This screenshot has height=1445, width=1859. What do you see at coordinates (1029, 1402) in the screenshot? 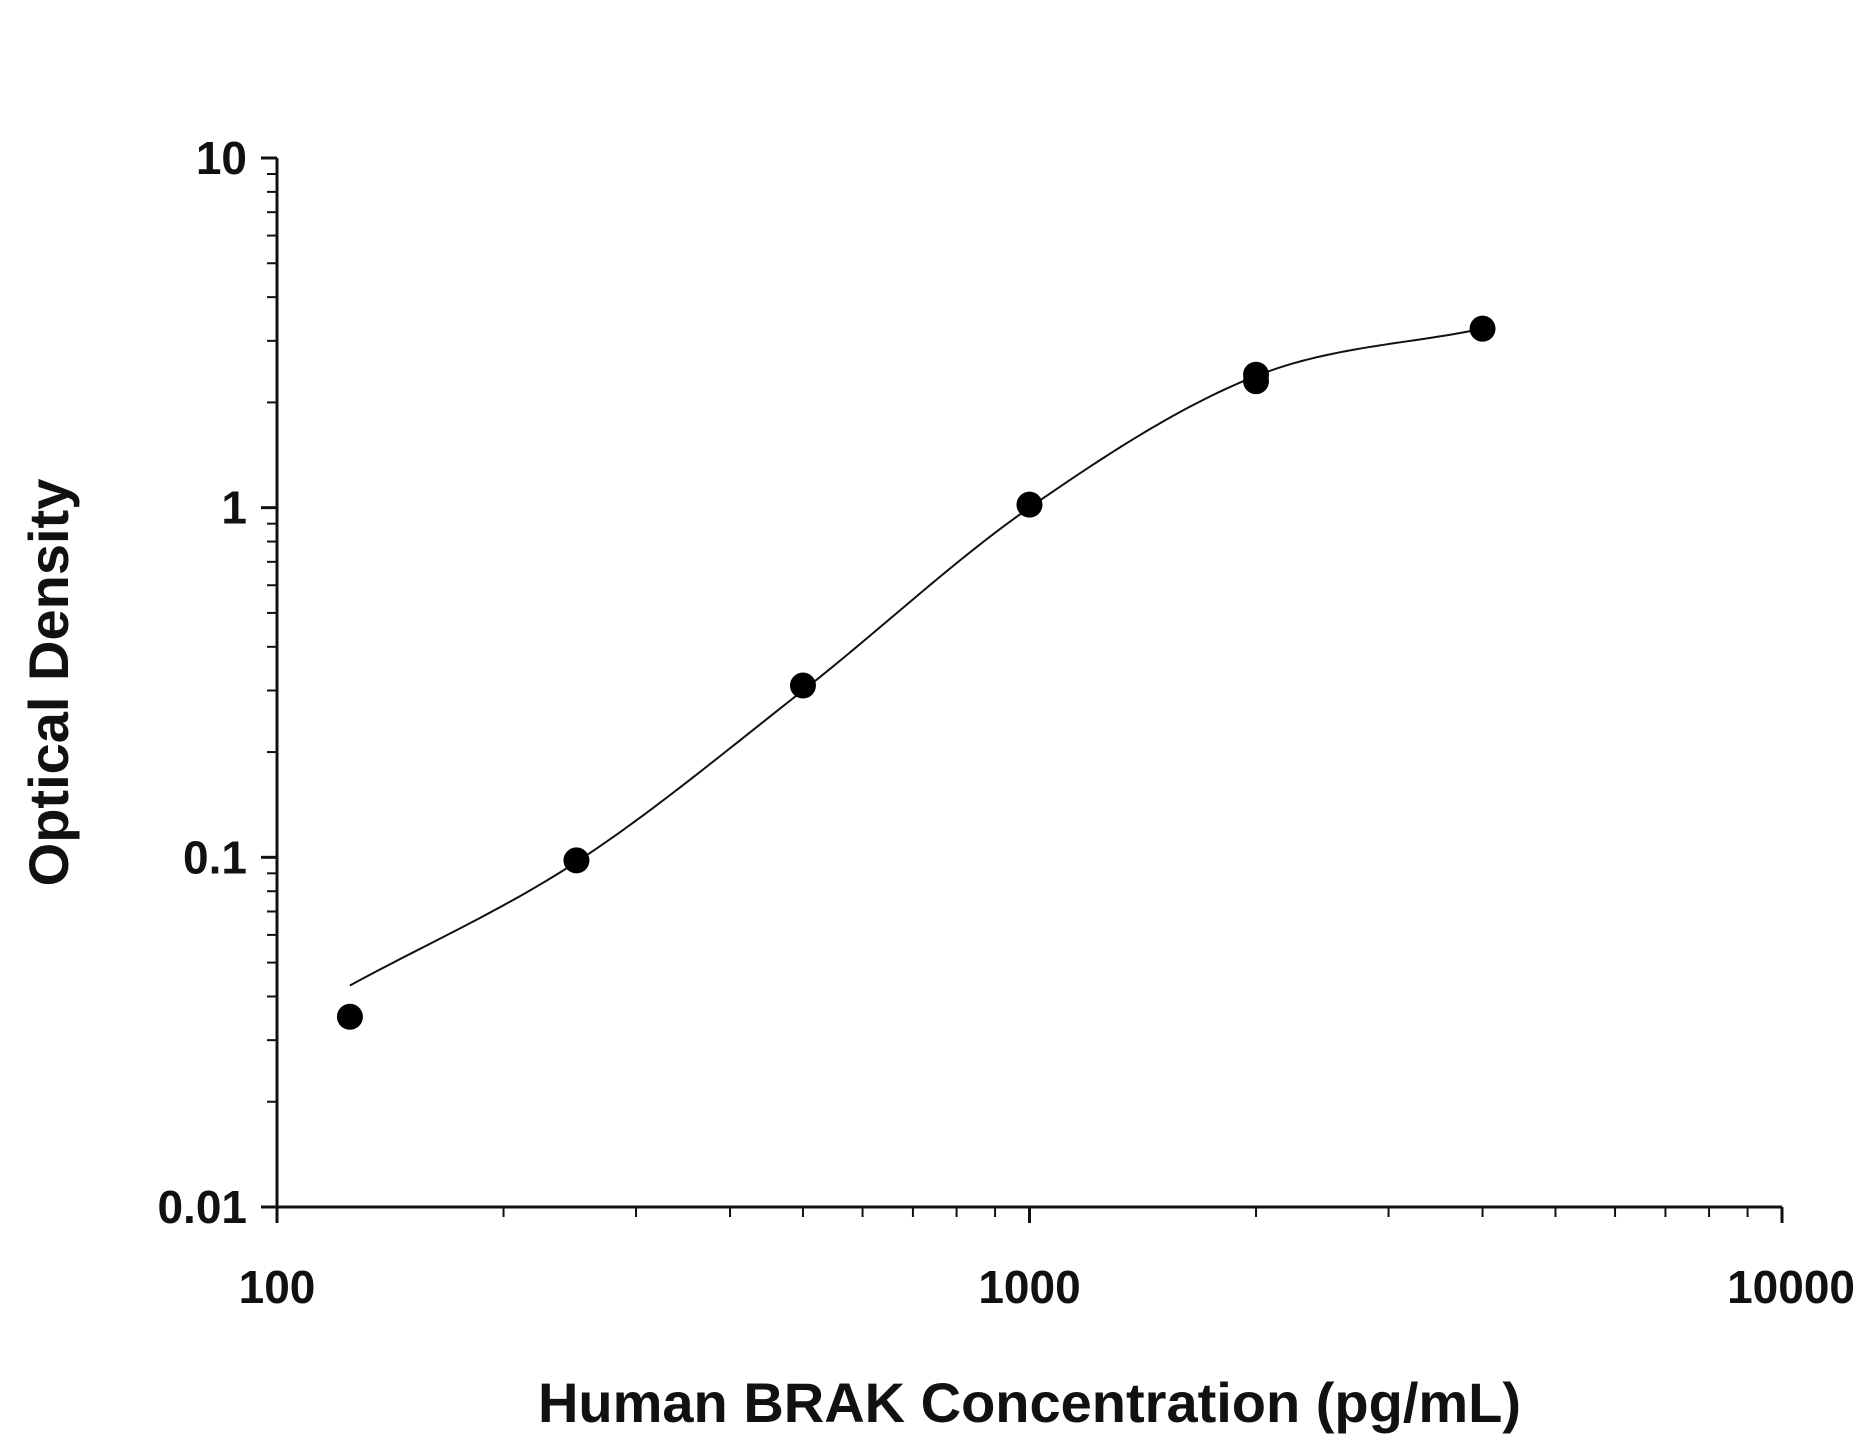
I see `x-axis-title: Human BRAK Concentration (pg/mL)` at bounding box center [1029, 1402].